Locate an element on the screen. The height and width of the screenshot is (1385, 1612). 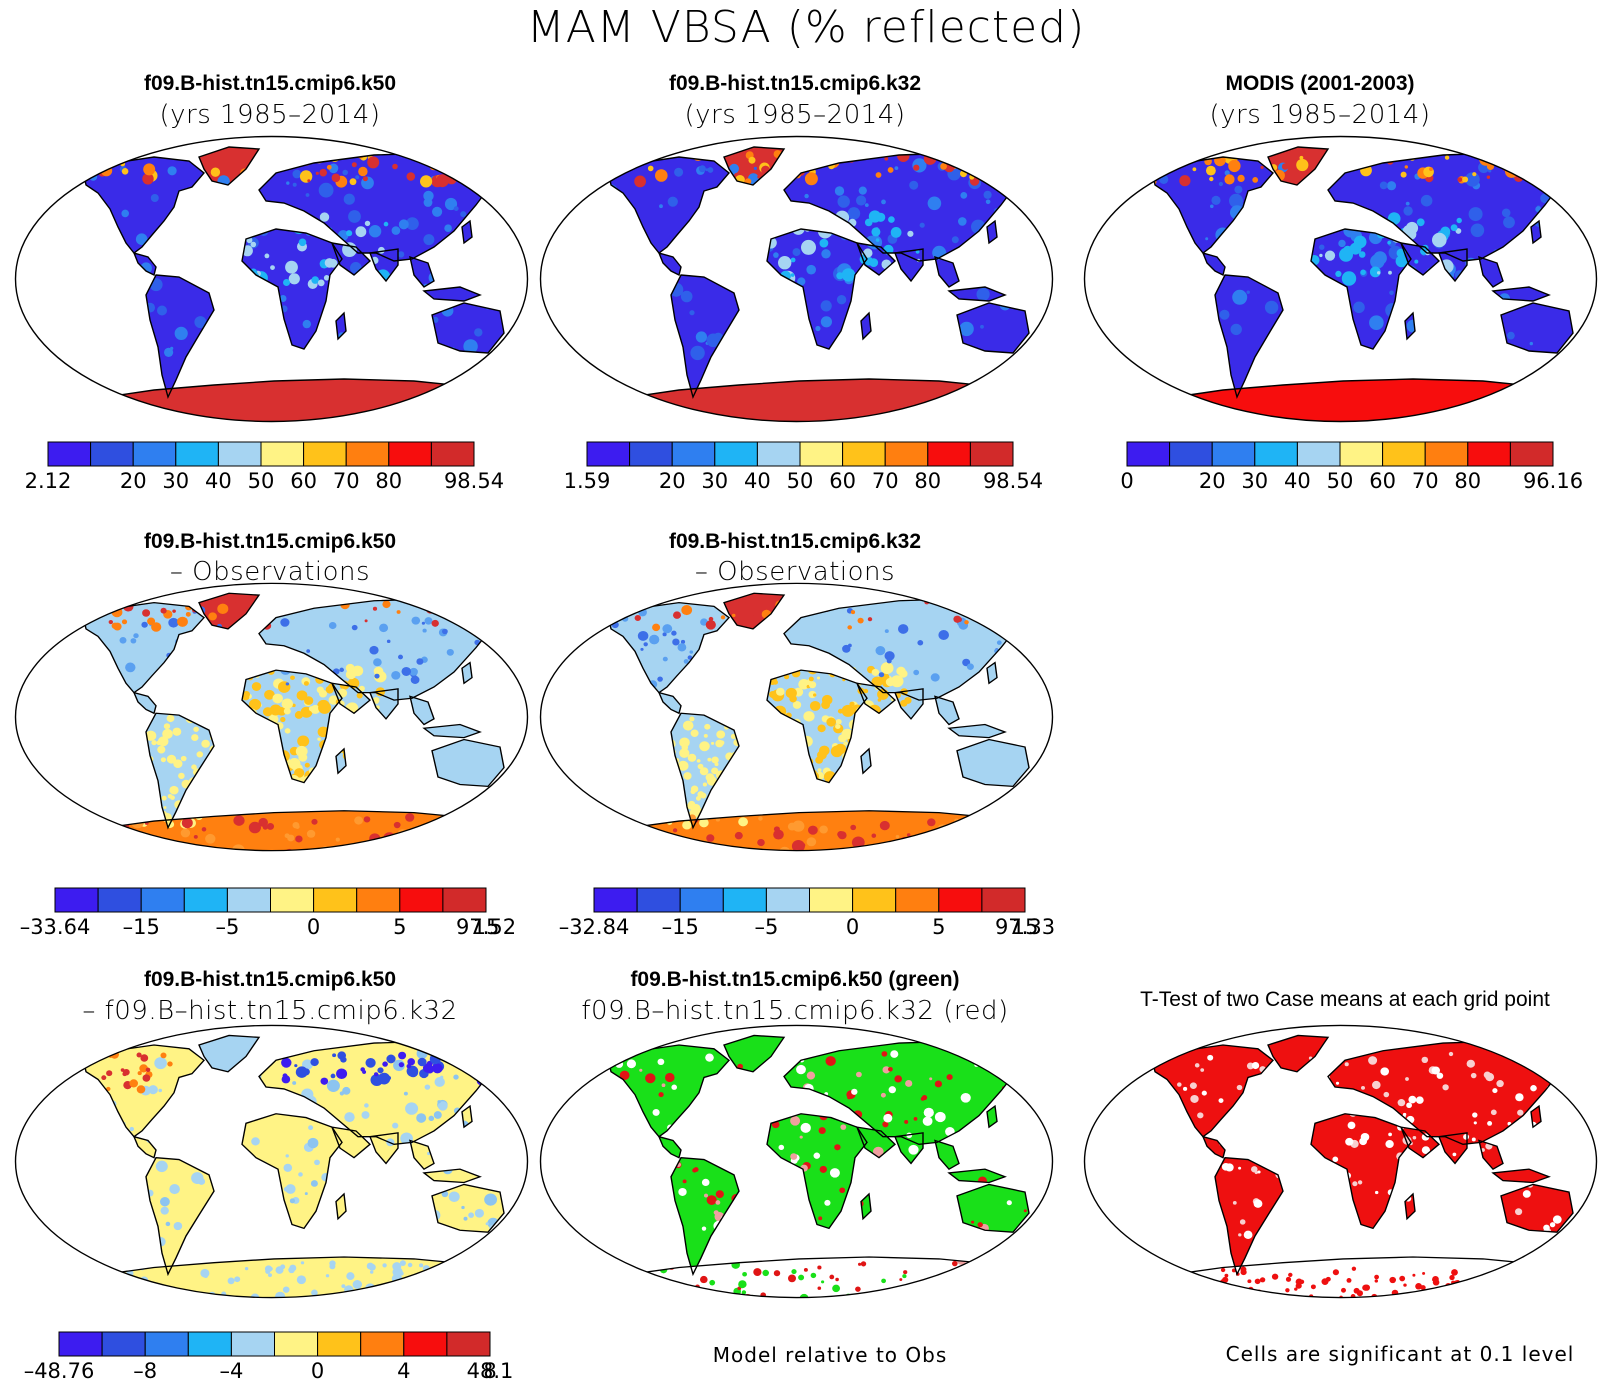
colorbar-label: –5 is located at coordinates (766, 927).